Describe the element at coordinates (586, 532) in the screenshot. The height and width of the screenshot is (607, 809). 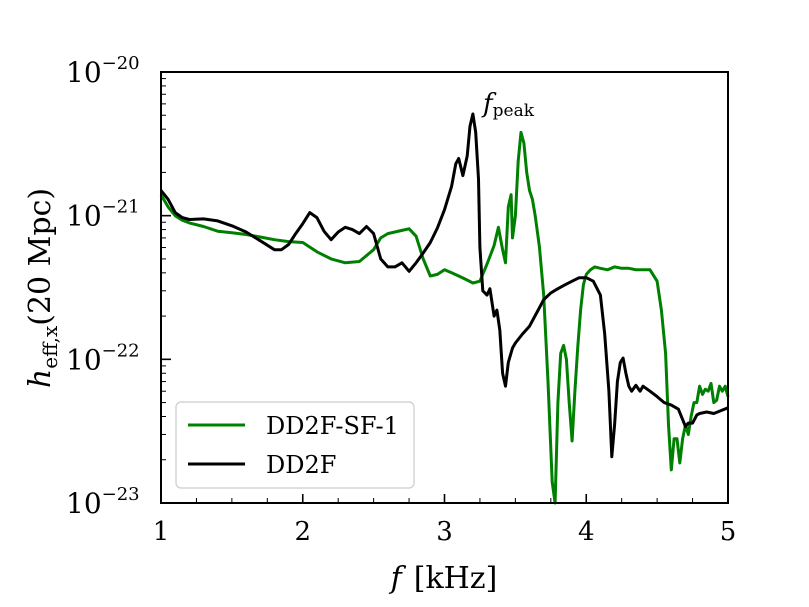
I see `x-tick-label: 4` at that location.